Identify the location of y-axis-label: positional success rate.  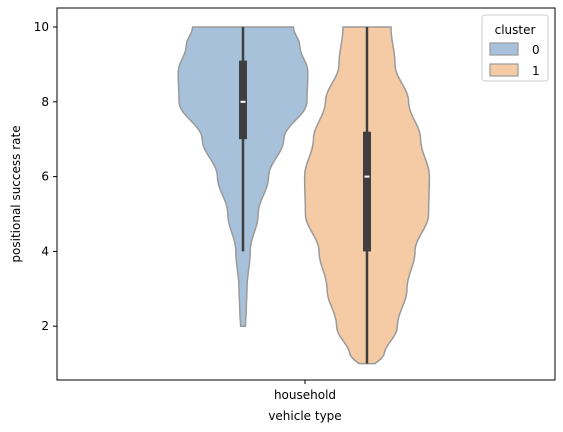
(16, 193).